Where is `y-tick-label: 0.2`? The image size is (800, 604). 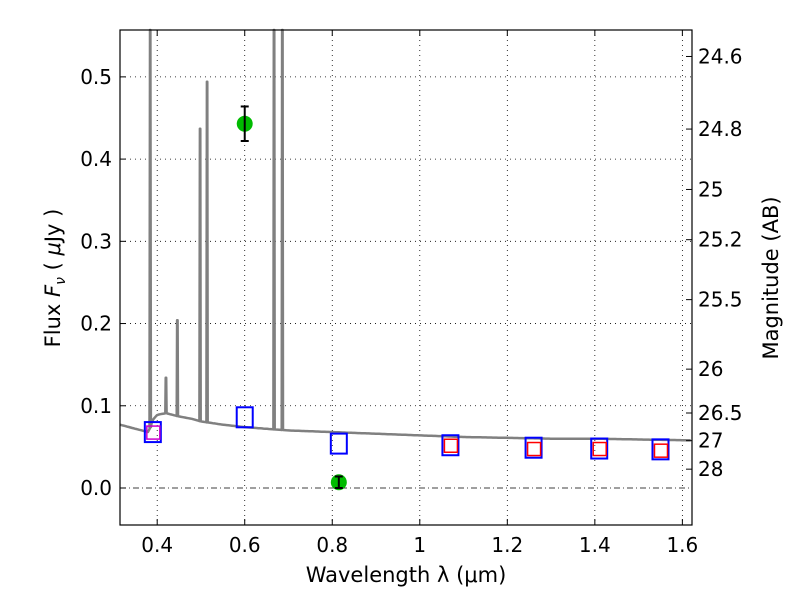
y-tick-label: 0.2 is located at coordinates (96, 324).